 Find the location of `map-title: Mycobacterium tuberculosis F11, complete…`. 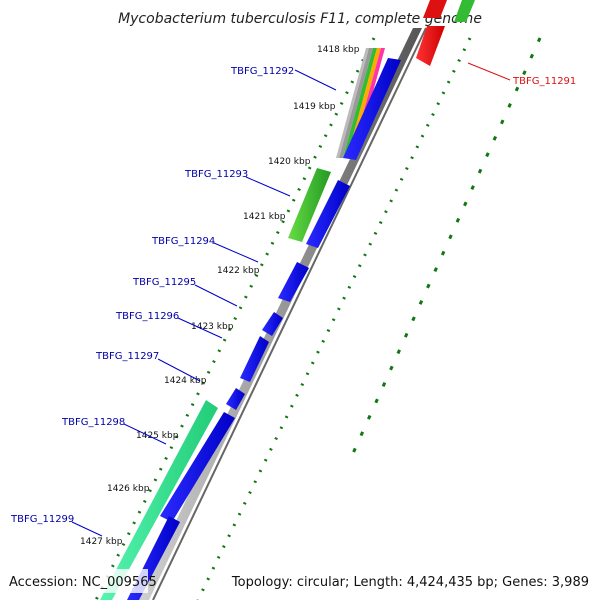

map-title: Mycobacterium tuberculosis F11, complete… is located at coordinates (300, 19).